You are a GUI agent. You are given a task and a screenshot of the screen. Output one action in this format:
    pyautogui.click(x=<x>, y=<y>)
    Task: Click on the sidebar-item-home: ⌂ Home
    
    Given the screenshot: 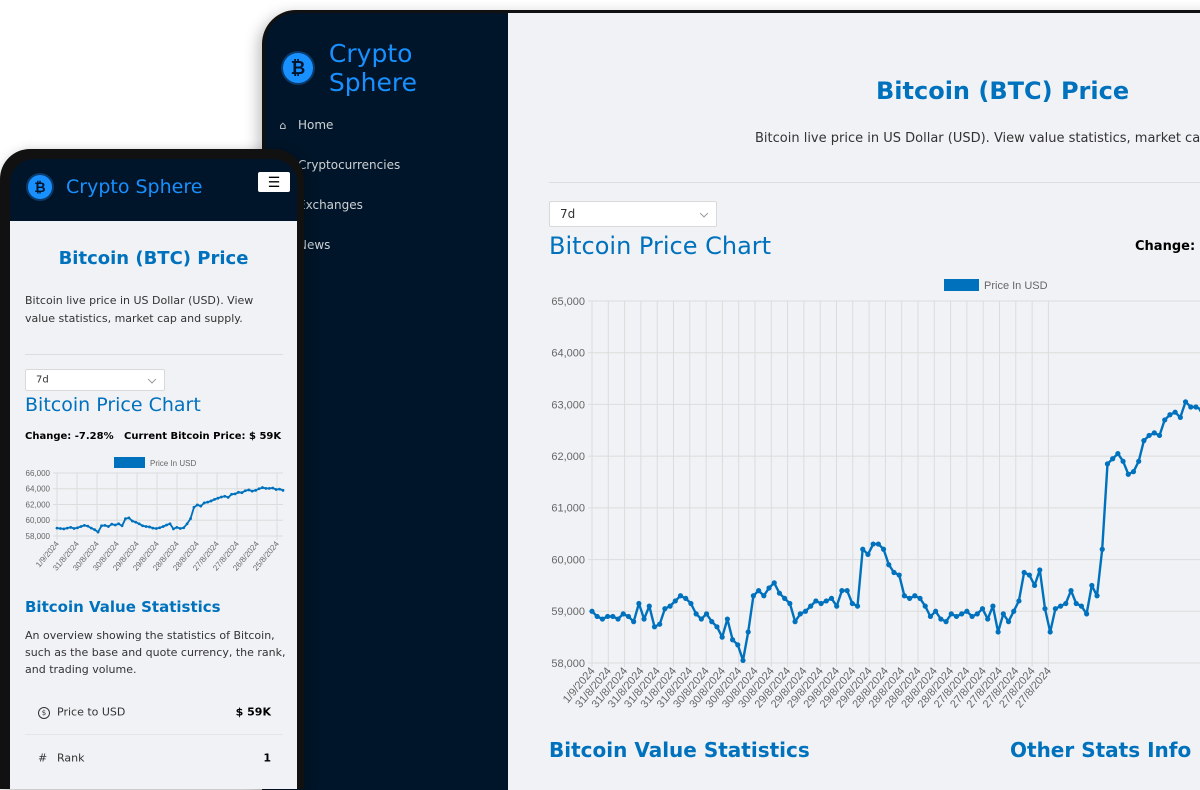 What is the action you would take?
    pyautogui.click(x=391, y=125)
    